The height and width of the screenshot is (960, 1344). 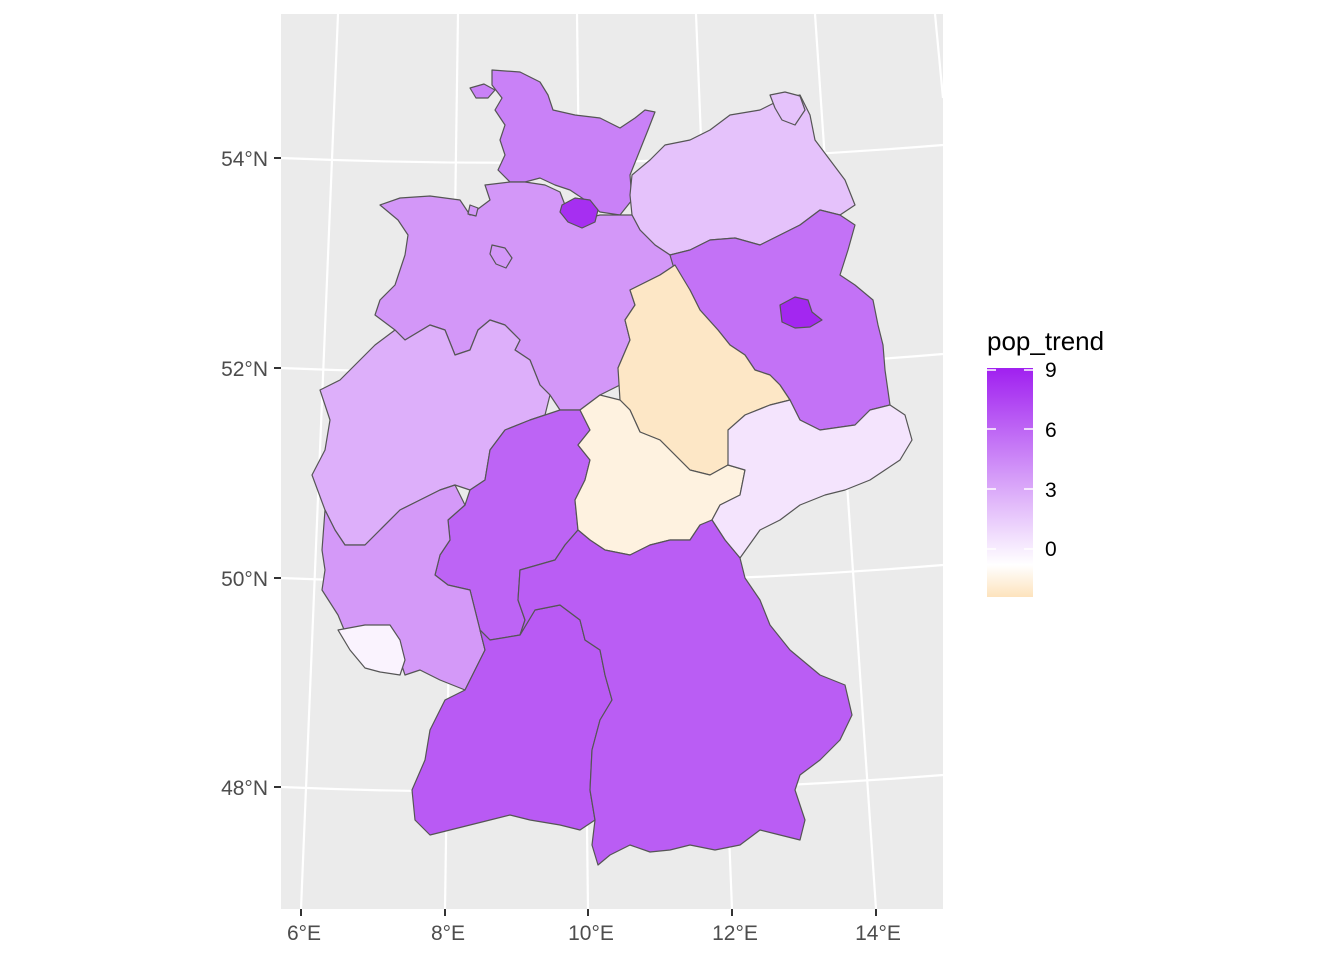 What do you see at coordinates (685, 692) in the screenshot?
I see `region-bayern` at bounding box center [685, 692].